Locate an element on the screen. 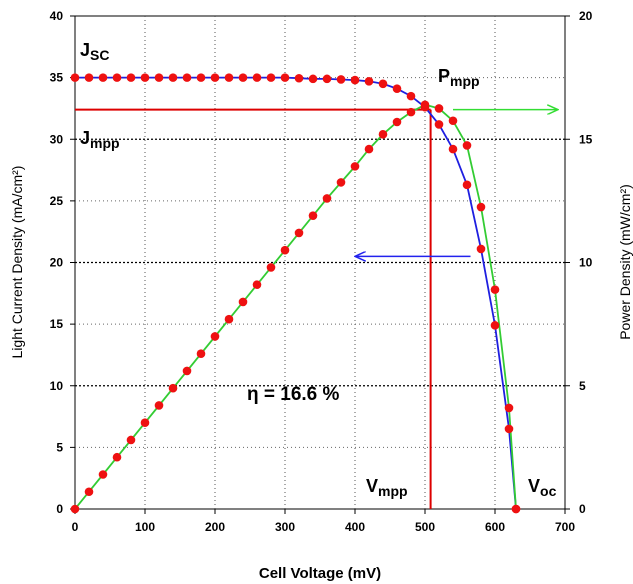  vmpp-label: Vmpp is located at coordinates (387, 487).